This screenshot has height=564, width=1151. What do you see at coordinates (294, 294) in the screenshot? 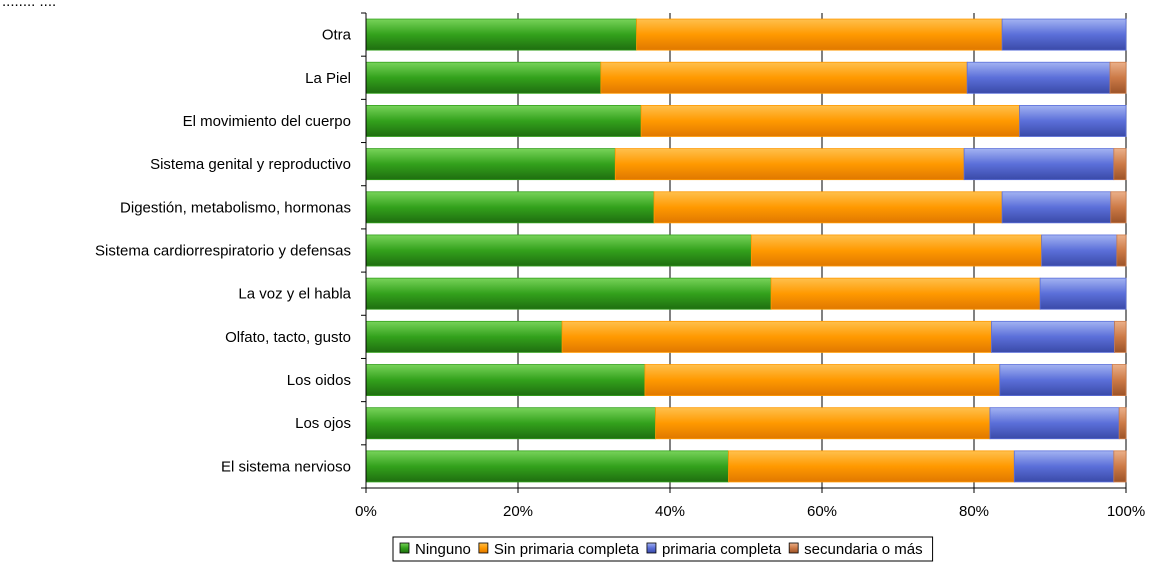
I see `category-label: La voz y el habla` at bounding box center [294, 294].